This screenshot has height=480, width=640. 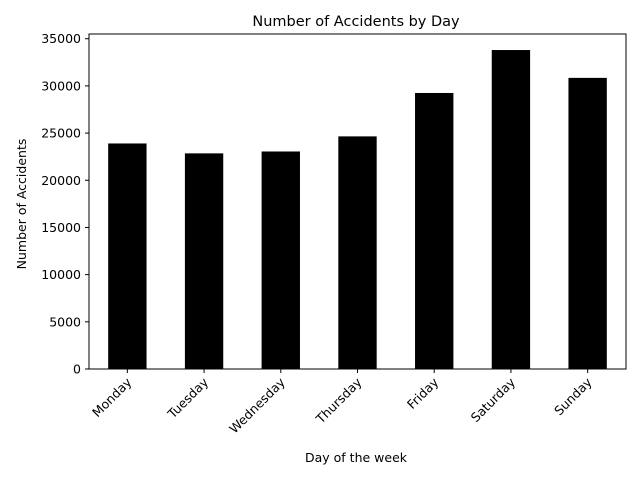 I want to click on y-tick-label: 5000, so click(x=65, y=321).